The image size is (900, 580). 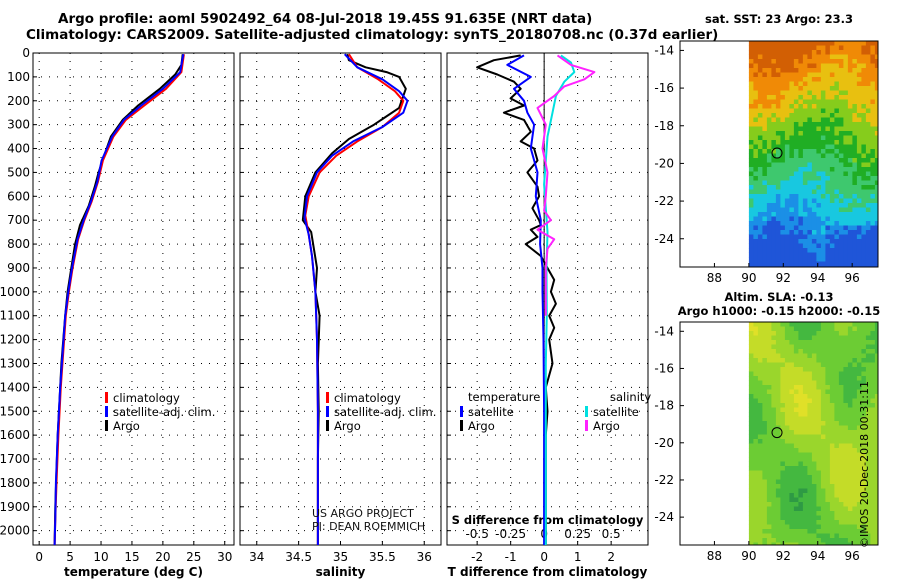 What do you see at coordinates (424, 557) in the screenshot?
I see `salinity-xtick-label: 36` at bounding box center [424, 557].